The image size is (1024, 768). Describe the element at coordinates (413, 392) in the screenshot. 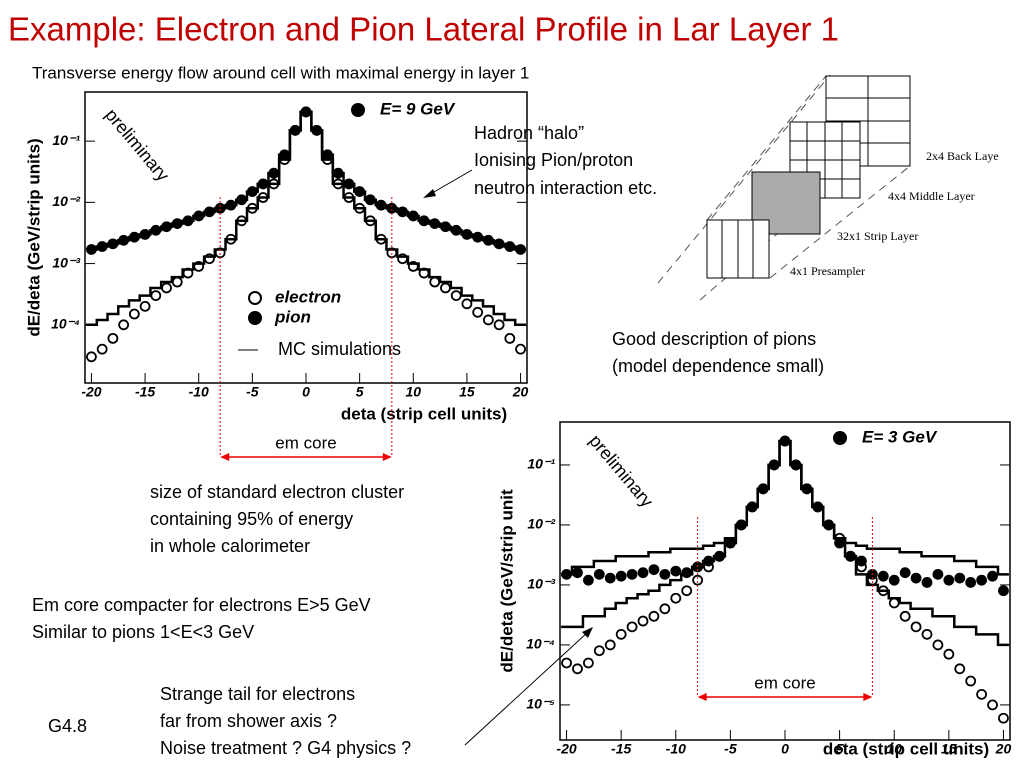

I see `x-tick-label: 10` at that location.